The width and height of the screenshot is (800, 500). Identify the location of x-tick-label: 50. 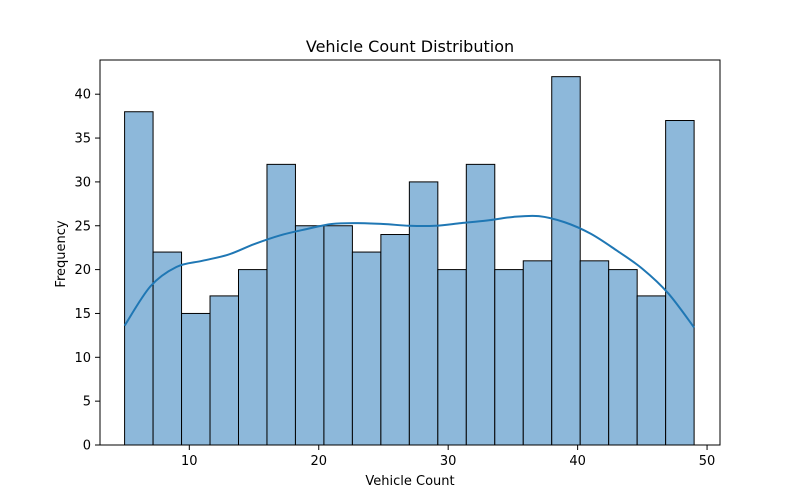
(707, 461).